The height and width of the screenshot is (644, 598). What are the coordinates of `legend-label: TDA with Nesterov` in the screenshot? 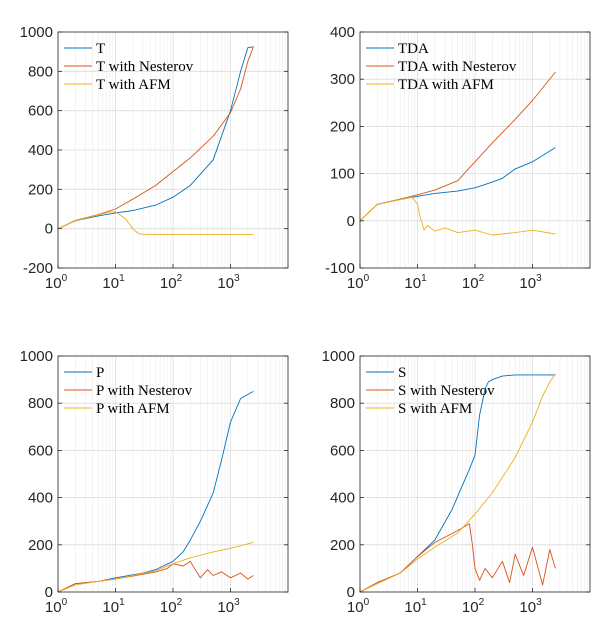 It's located at (457, 67).